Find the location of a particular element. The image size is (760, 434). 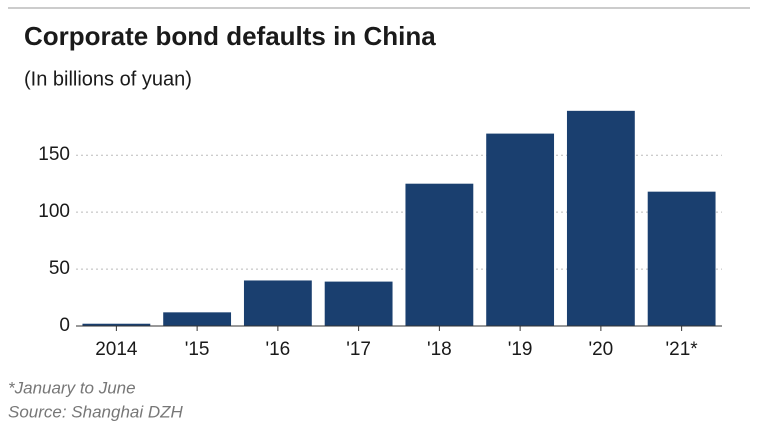

y-tick-label: 0 is located at coordinates (64, 325).